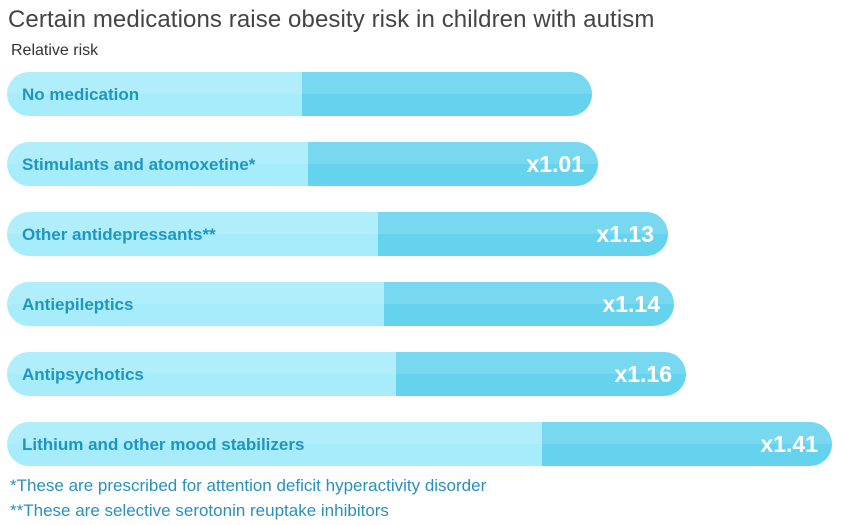  I want to click on bar-group: Other antidepressants** x1.13, so click(337, 234).